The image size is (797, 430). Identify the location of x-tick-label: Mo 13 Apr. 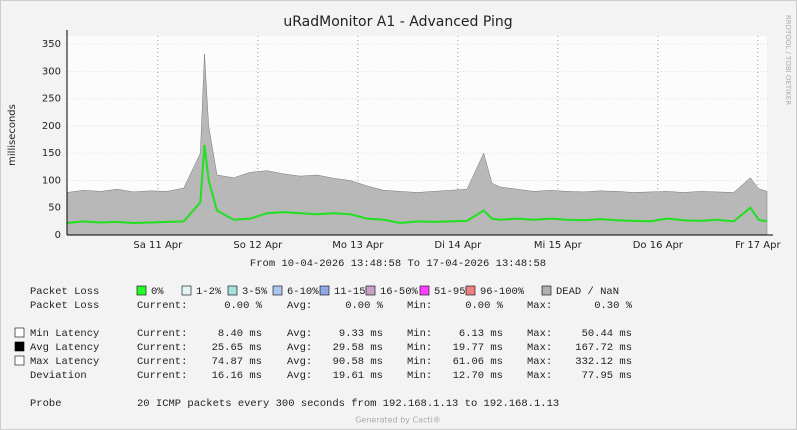
(358, 245).